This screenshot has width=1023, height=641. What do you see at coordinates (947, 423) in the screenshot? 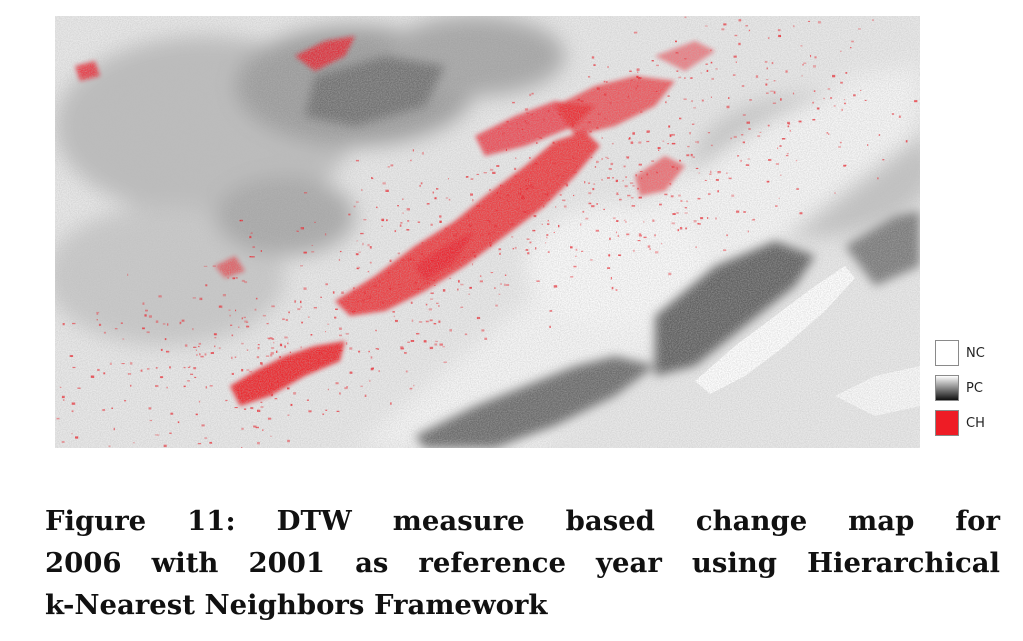
I see `legend-swatch-ch` at bounding box center [947, 423].